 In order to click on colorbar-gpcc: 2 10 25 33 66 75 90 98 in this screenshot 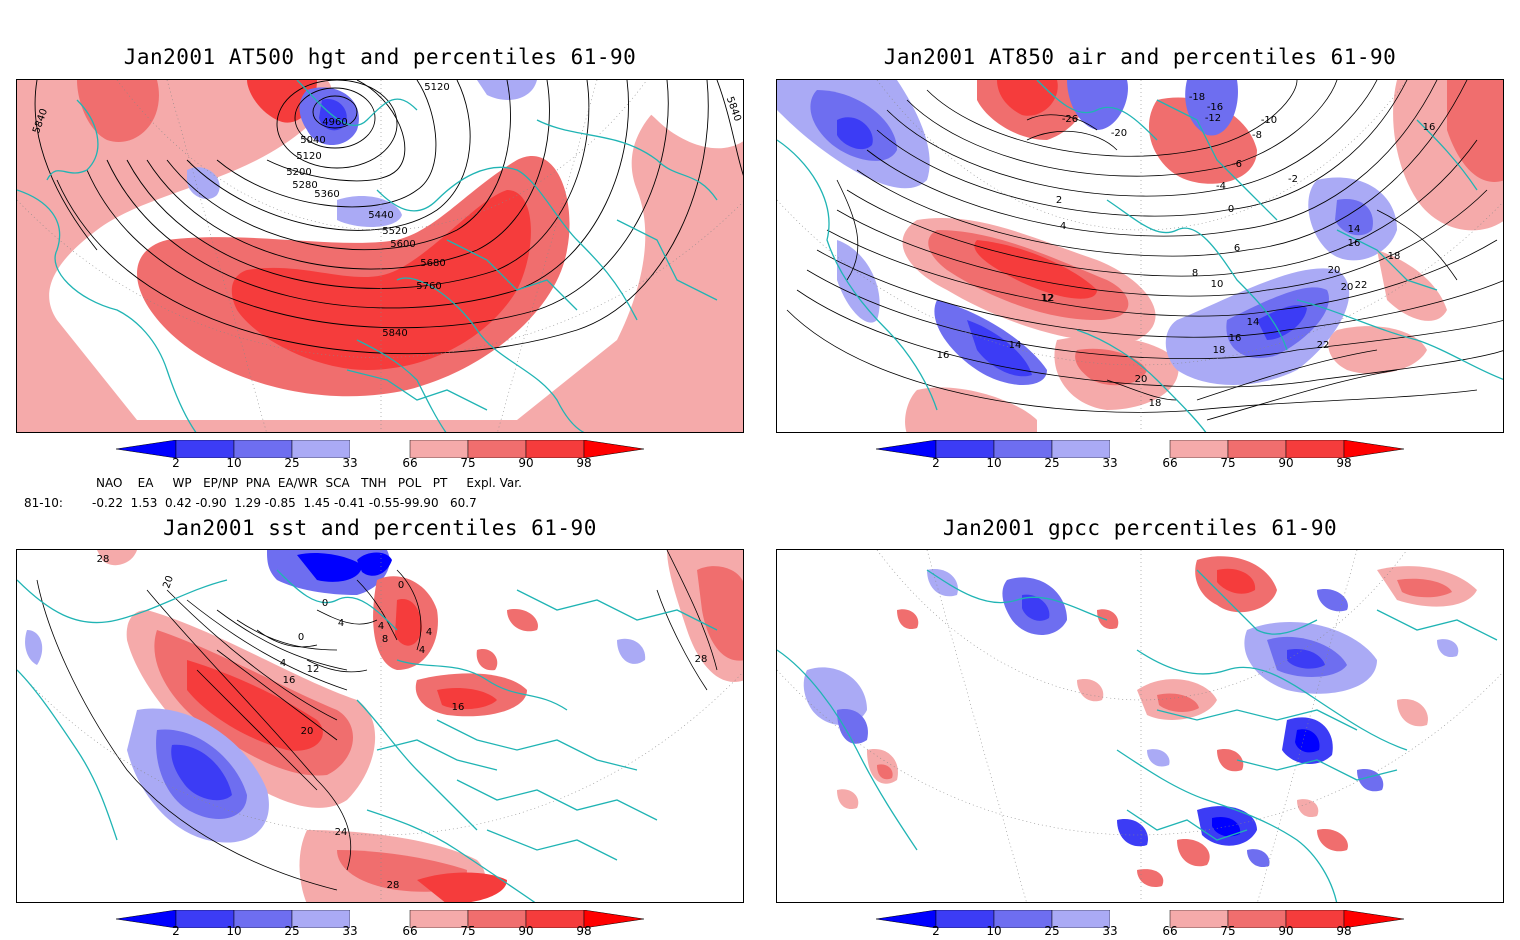, I will do `click(1140, 924)`.